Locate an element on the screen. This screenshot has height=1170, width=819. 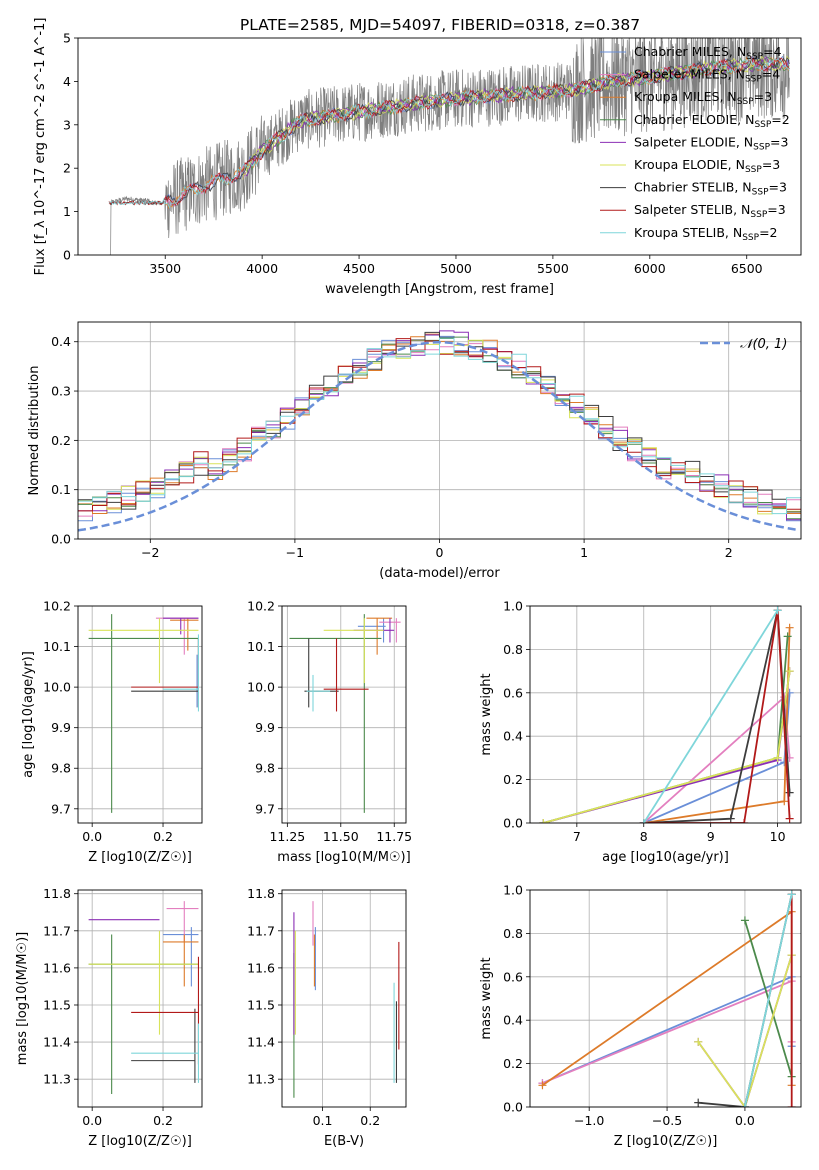
y-tick-label: 9.7 is located at coordinates (61, 808).